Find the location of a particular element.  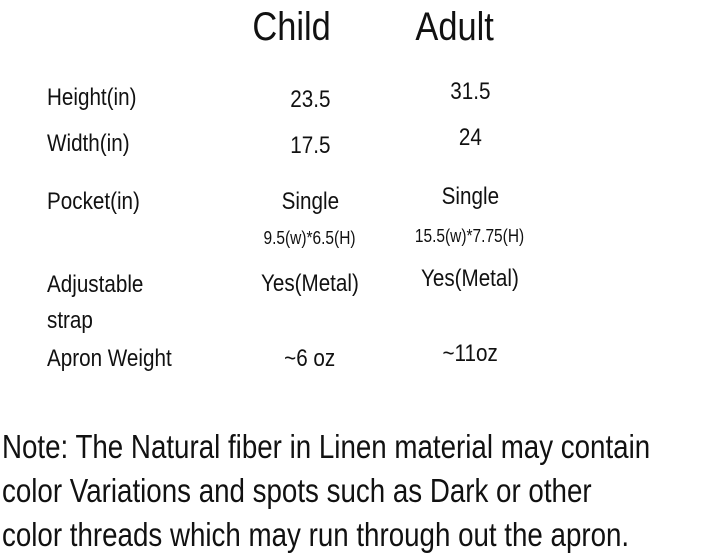

column-header-adult-label: Adult is located at coordinates (455, 27).